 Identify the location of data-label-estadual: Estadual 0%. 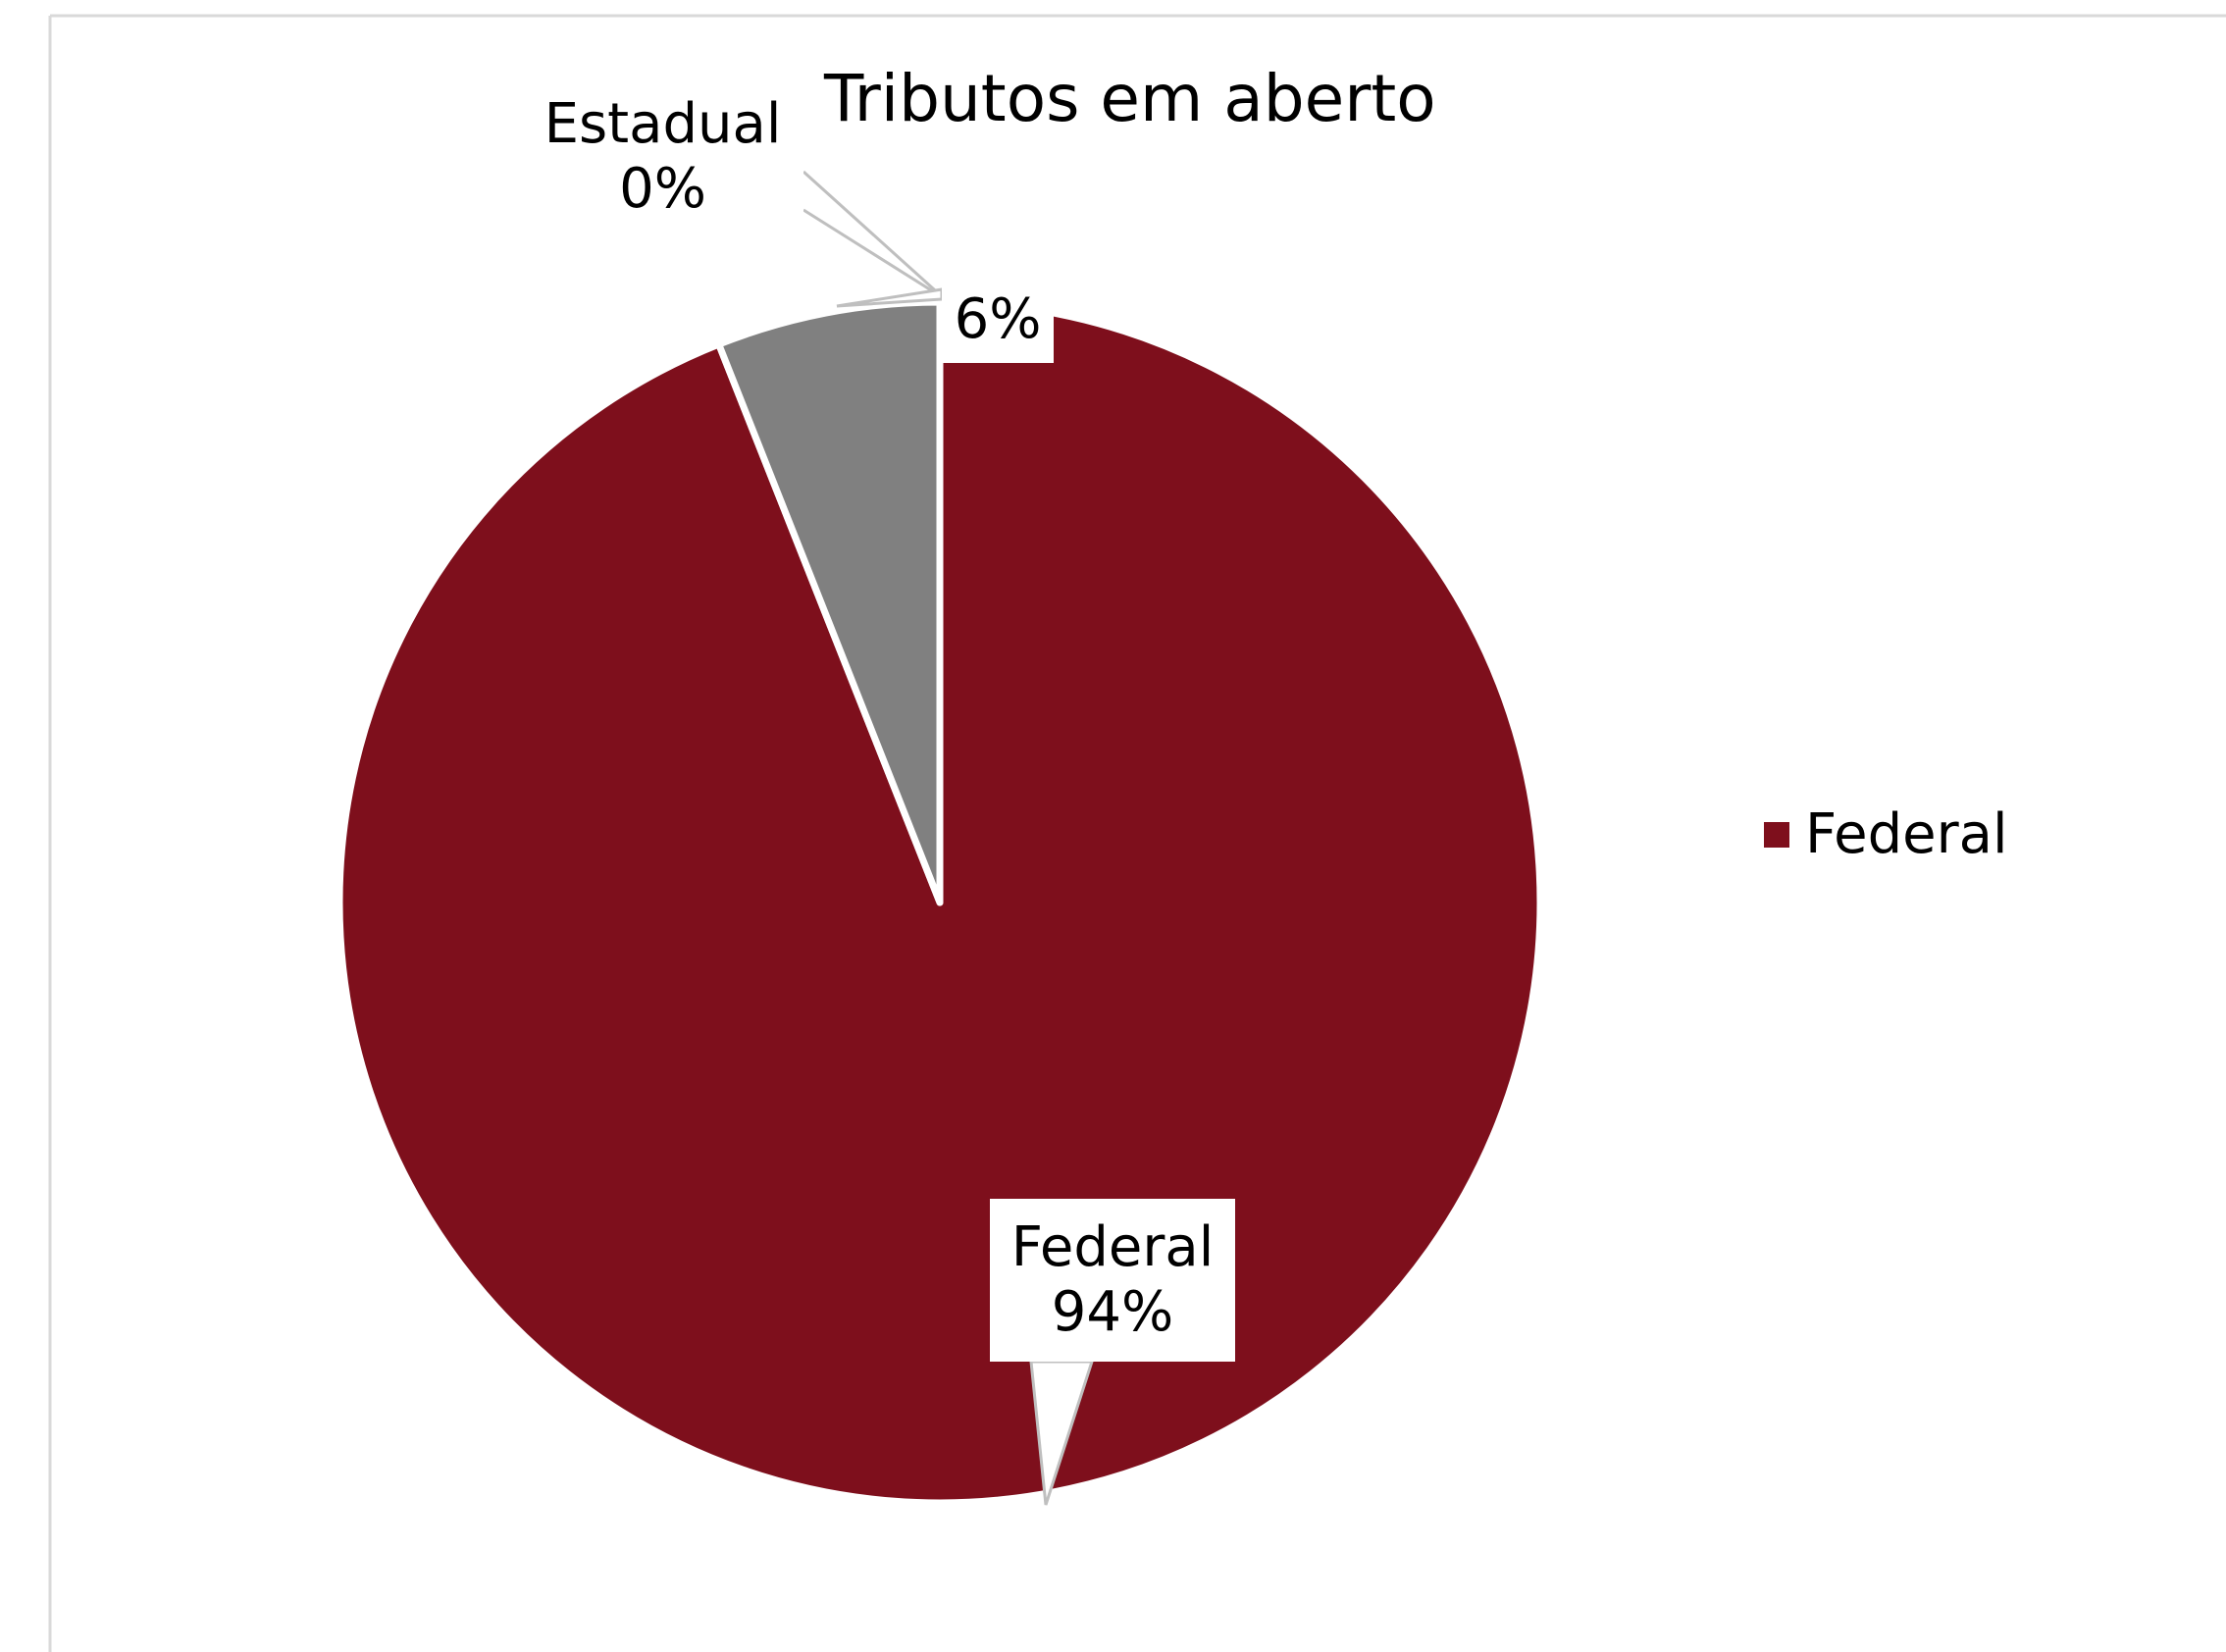
(662, 157).